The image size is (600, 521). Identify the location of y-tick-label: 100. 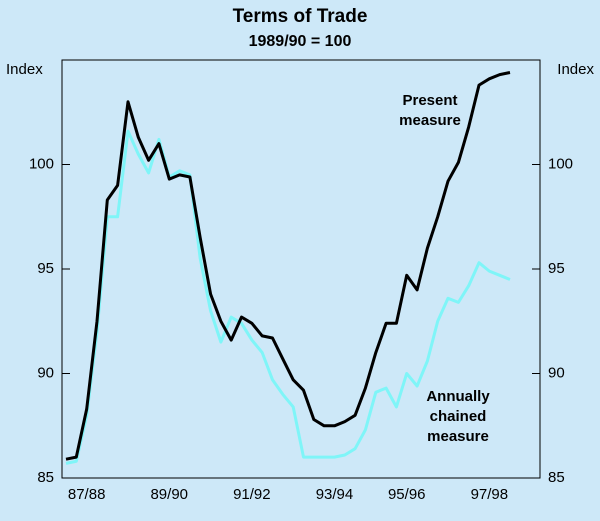
(41, 163).